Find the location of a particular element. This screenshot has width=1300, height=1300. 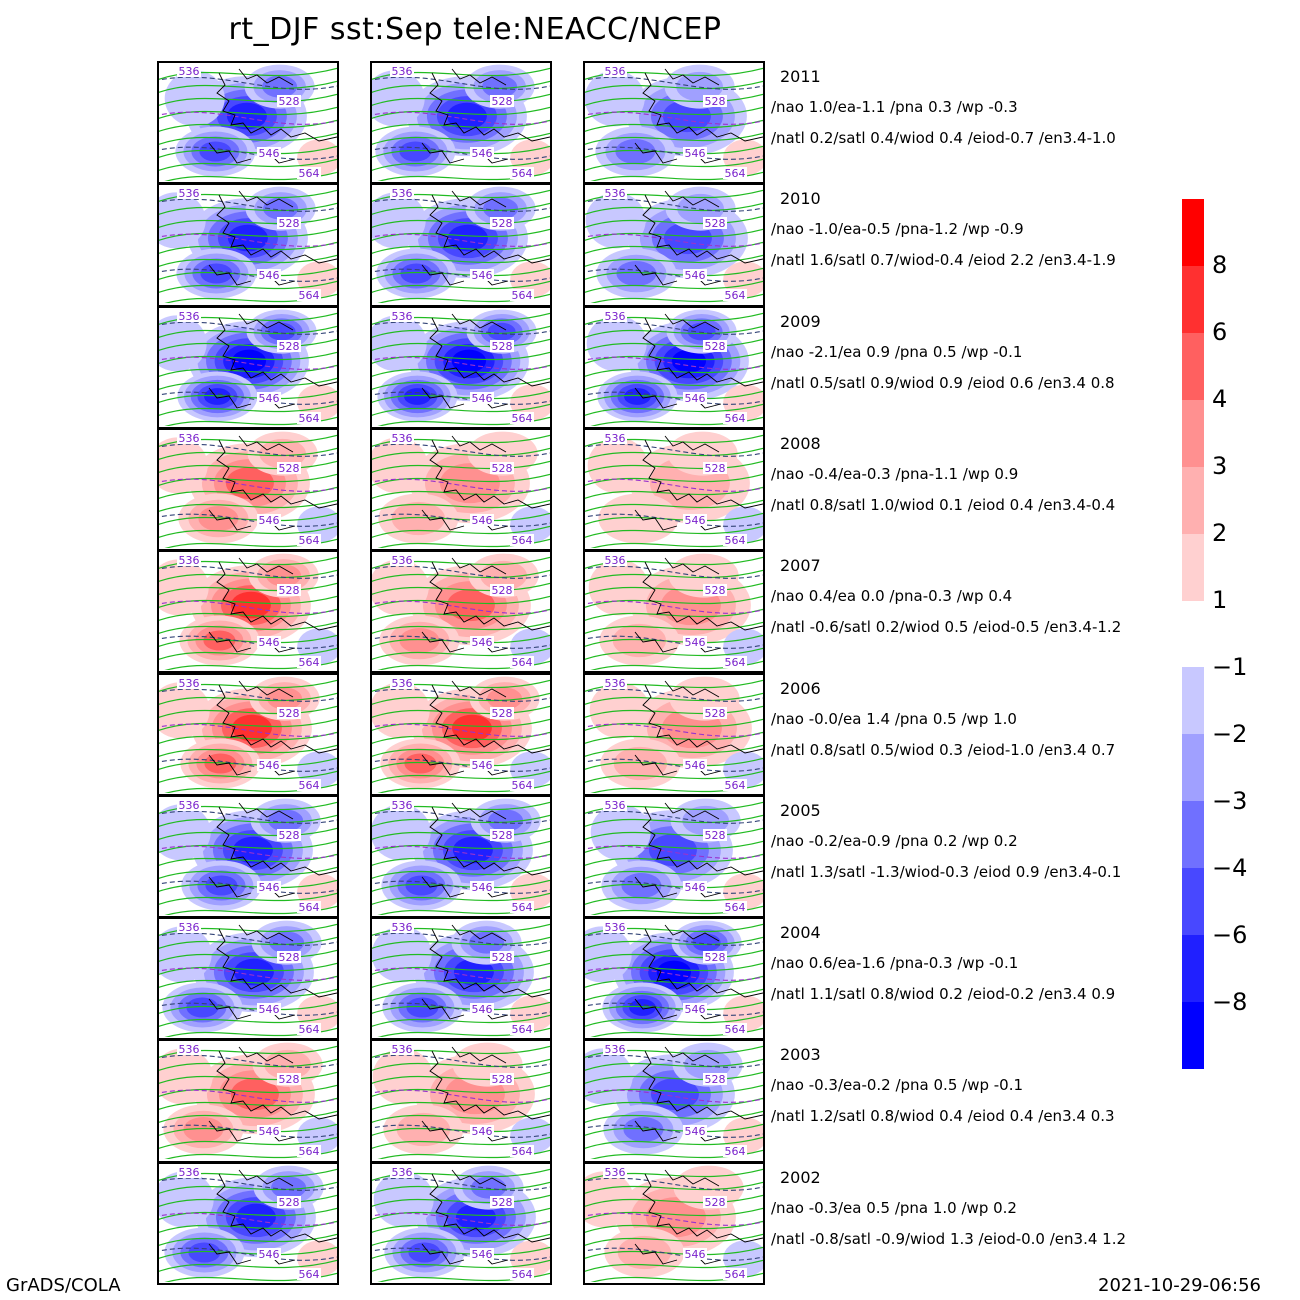

colorbar-label: 2 is located at coordinates (1220, 533).